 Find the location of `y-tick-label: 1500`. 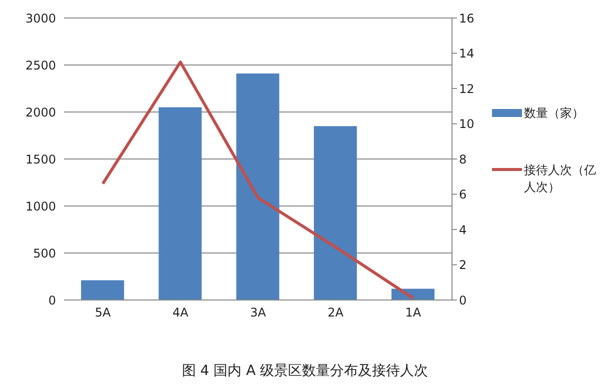

y-tick-label: 1500 is located at coordinates (40, 159).